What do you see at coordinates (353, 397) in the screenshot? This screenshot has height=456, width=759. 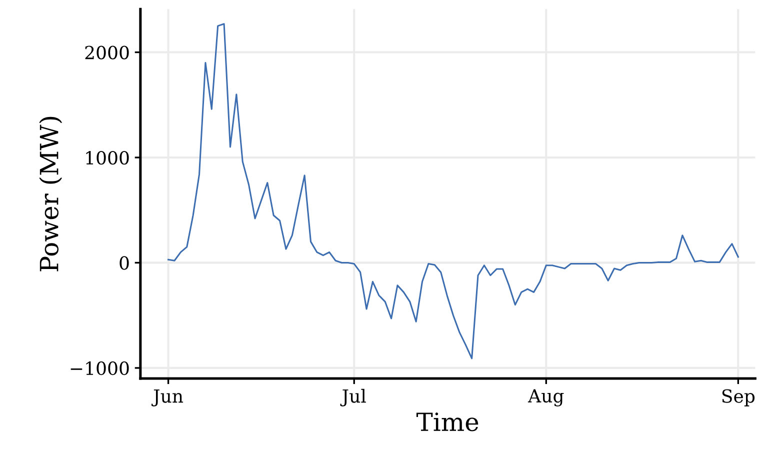 I see `x-tick-label: Jul` at bounding box center [353, 397].